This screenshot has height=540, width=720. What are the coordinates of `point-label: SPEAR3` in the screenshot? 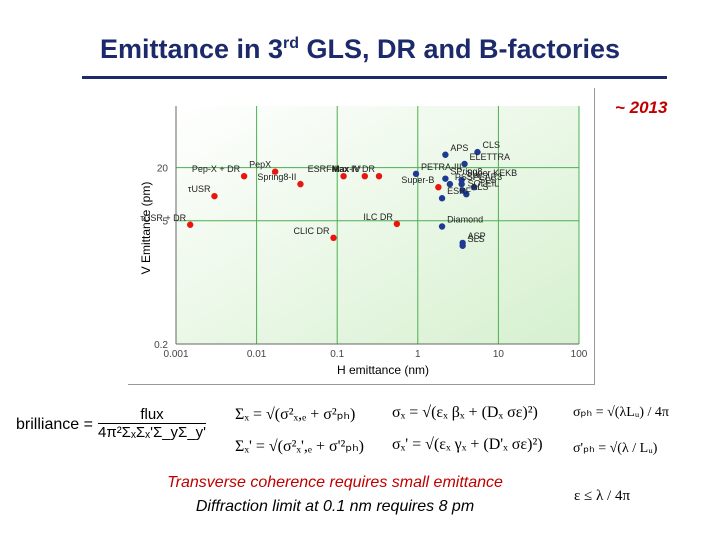 It's located at (485, 177).